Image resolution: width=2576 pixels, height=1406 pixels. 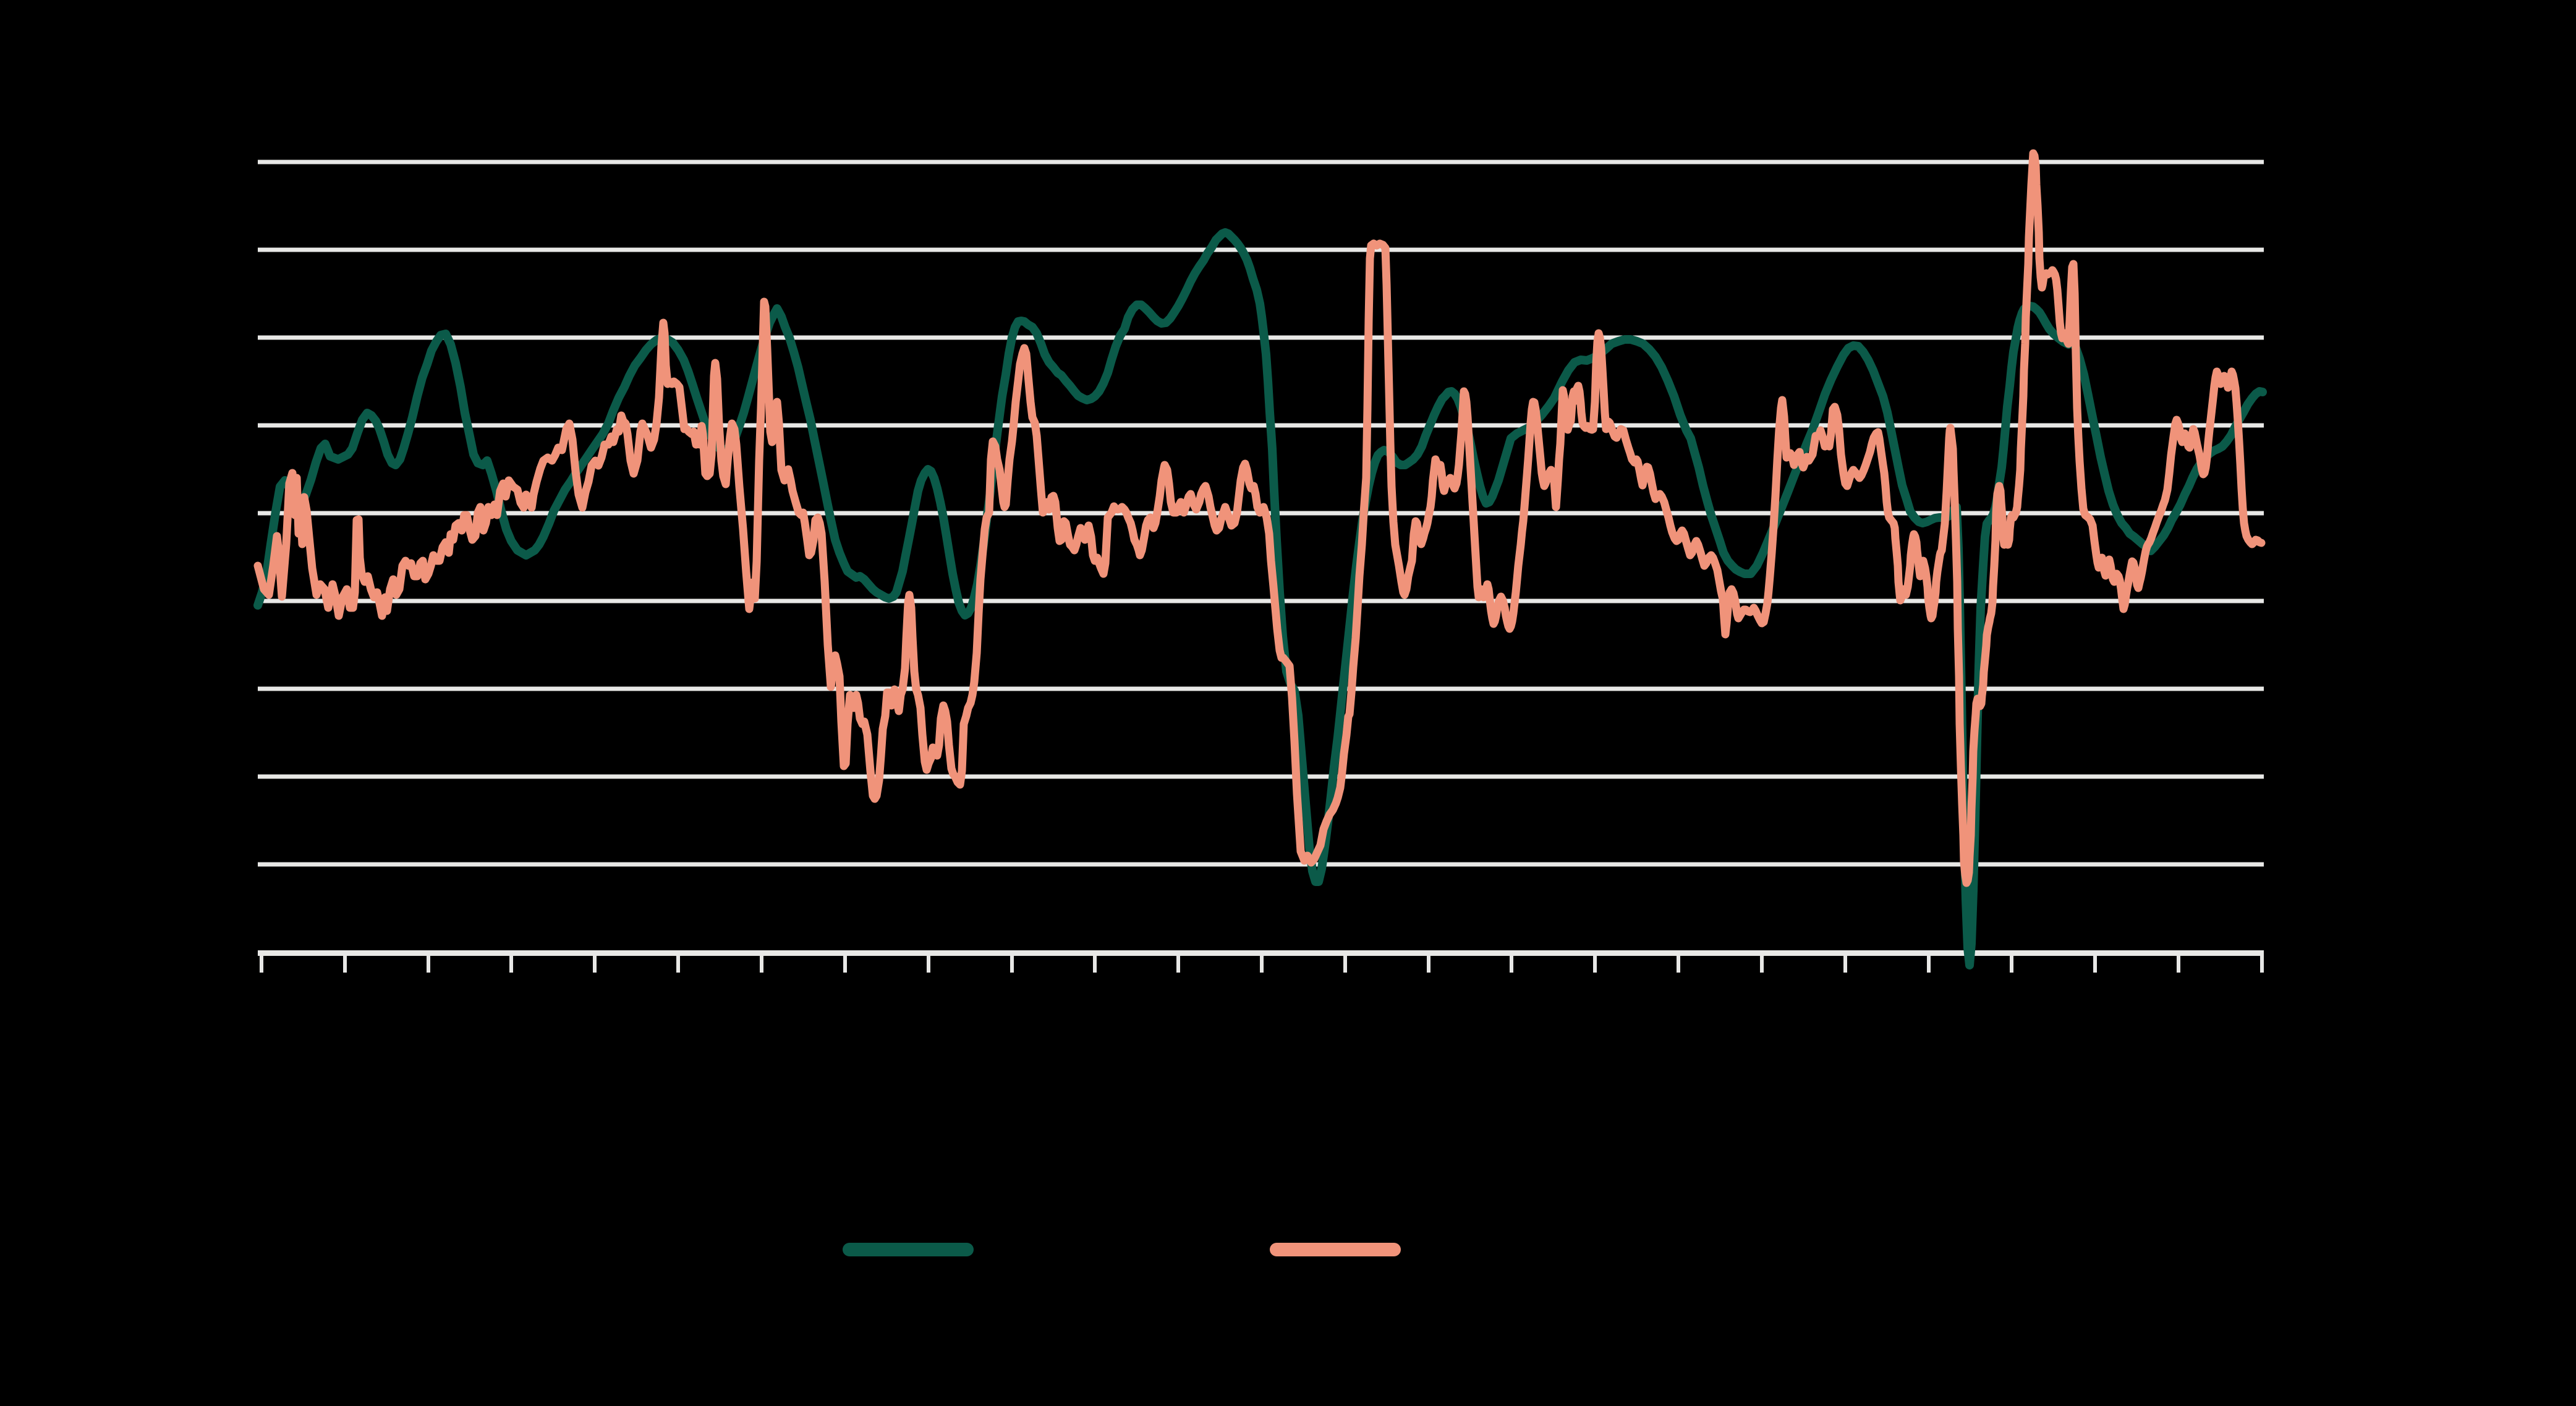 What do you see at coordinates (908, 1249) in the screenshot?
I see `green-series-swatch` at bounding box center [908, 1249].